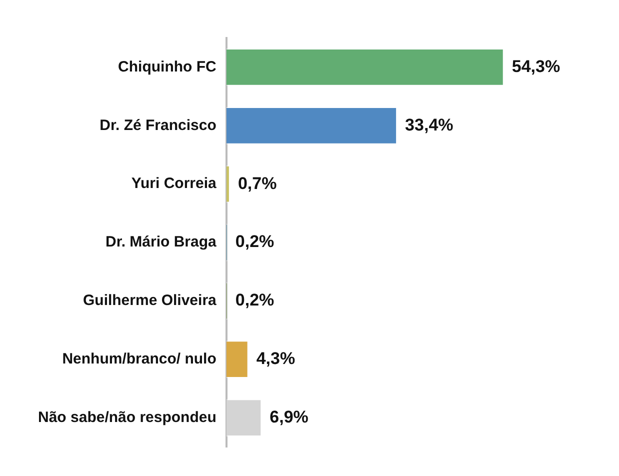 This screenshot has width=619, height=476. Describe the element at coordinates (162, 242) in the screenshot. I see `y-tick-label: Dr. Mário Braga` at that location.